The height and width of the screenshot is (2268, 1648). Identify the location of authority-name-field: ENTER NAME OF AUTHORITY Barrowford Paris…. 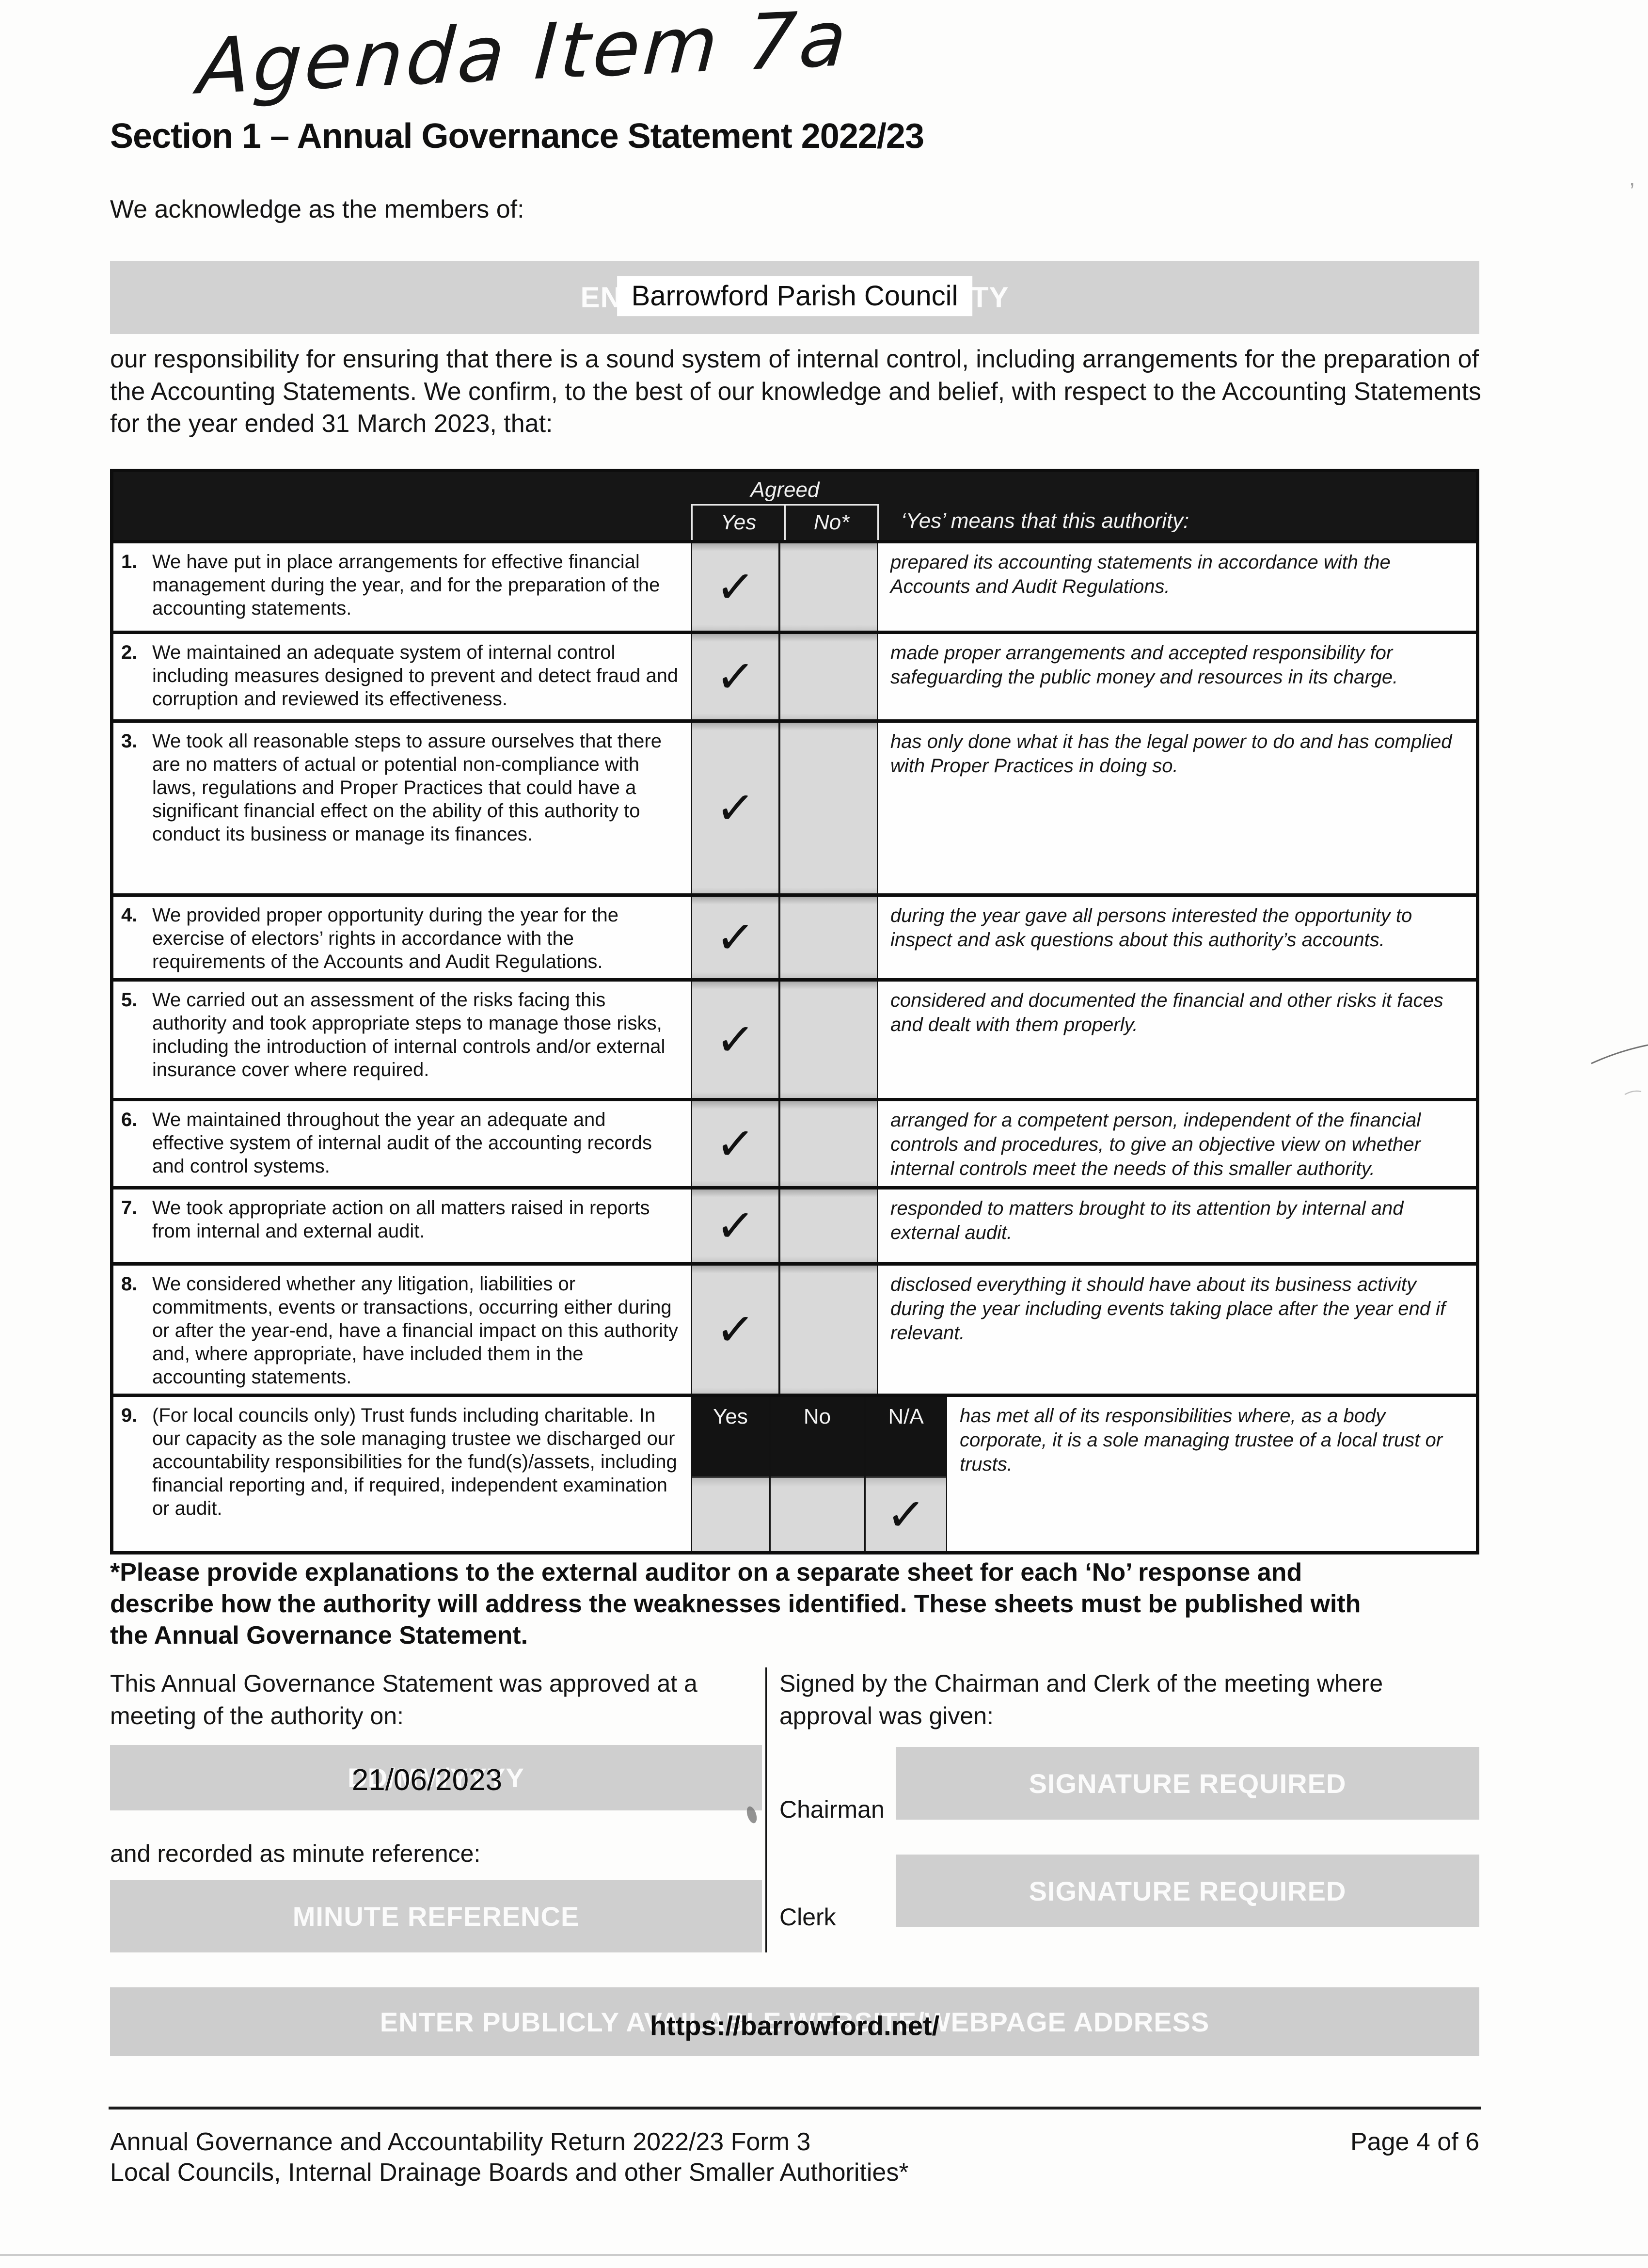
(794, 297).